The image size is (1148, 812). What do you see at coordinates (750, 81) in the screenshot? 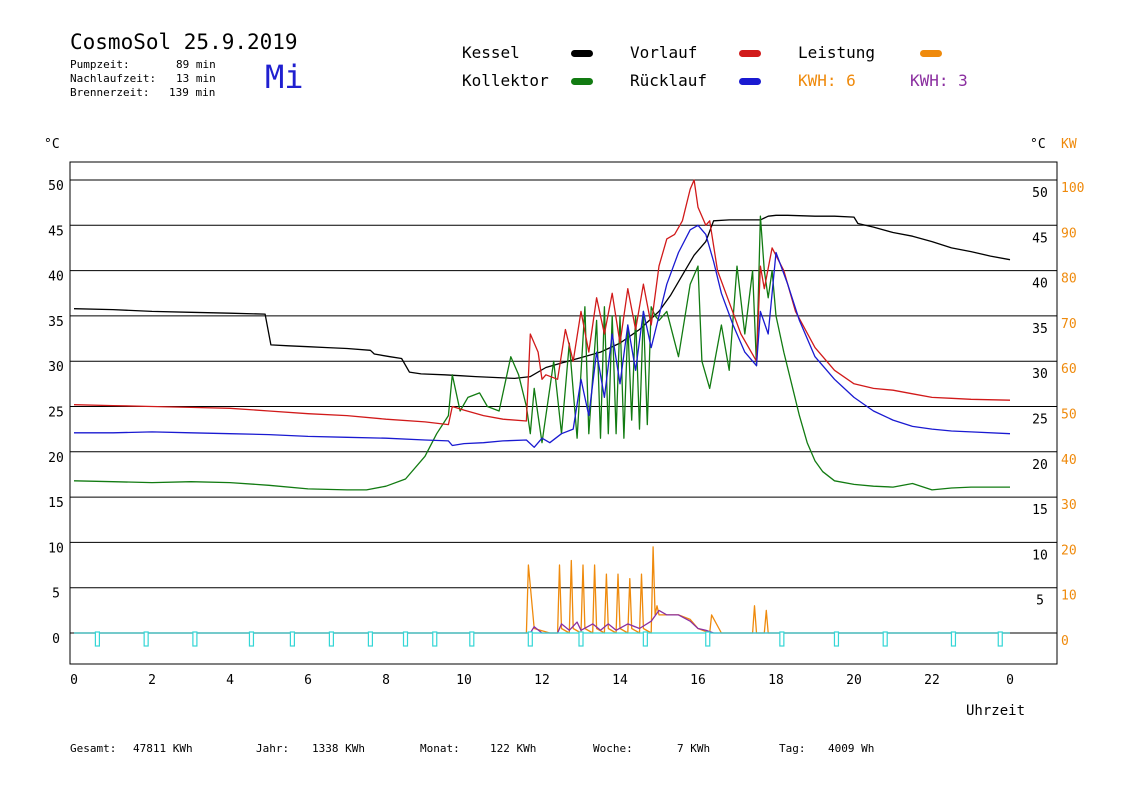
I see `legend-ruecklauf-swatch` at bounding box center [750, 81].